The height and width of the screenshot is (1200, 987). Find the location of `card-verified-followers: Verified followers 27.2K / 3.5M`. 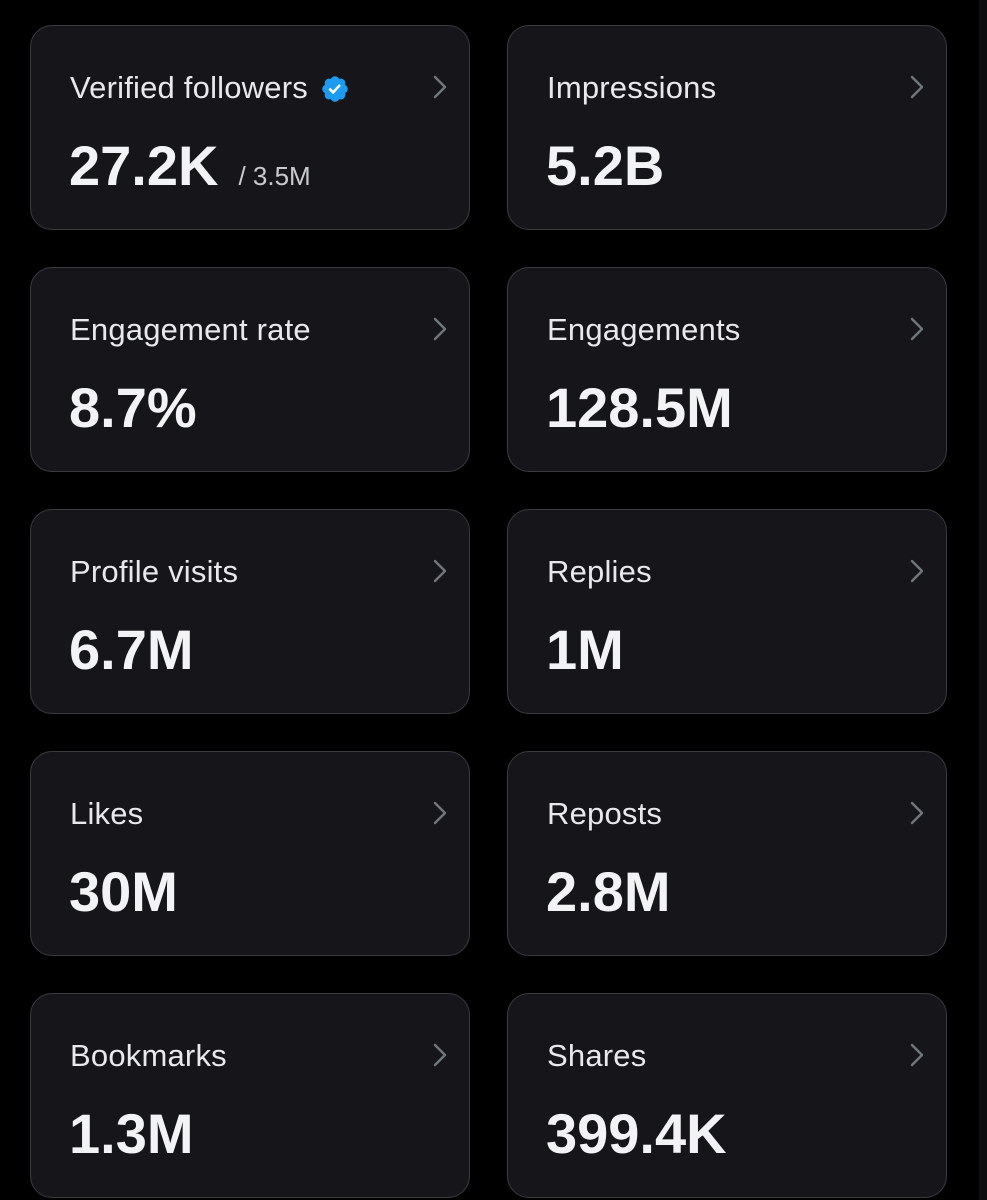

card-verified-followers: Verified followers 27.2K / 3.5M is located at coordinates (250, 127).